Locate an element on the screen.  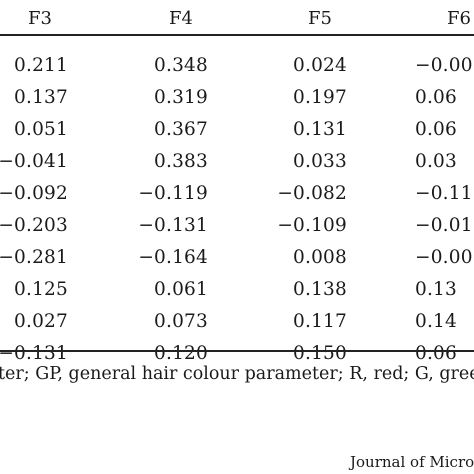
table-cell-f3: −0.041 is located at coordinates (34, 161).